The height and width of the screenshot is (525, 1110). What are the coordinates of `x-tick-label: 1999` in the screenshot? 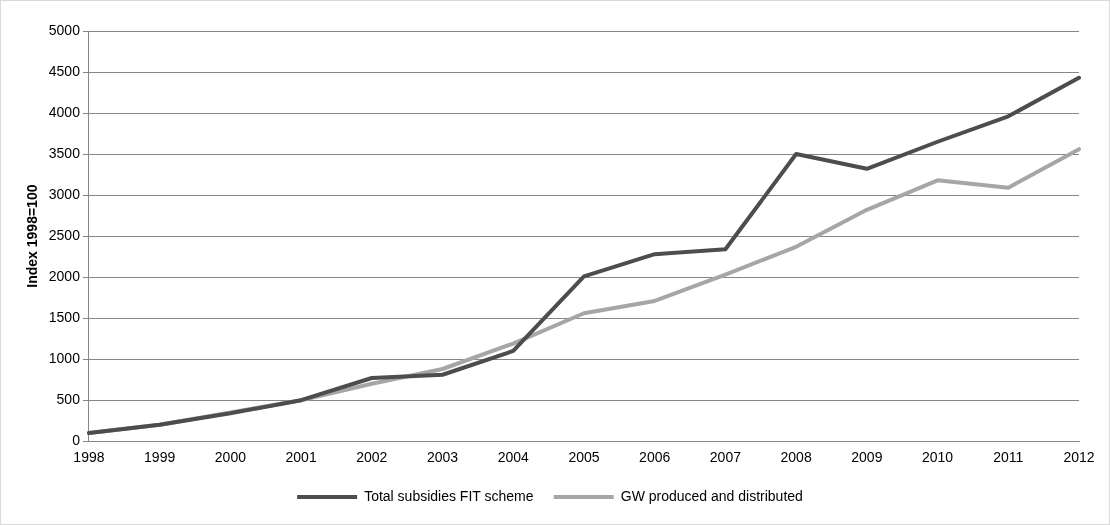 It's located at (160, 457).